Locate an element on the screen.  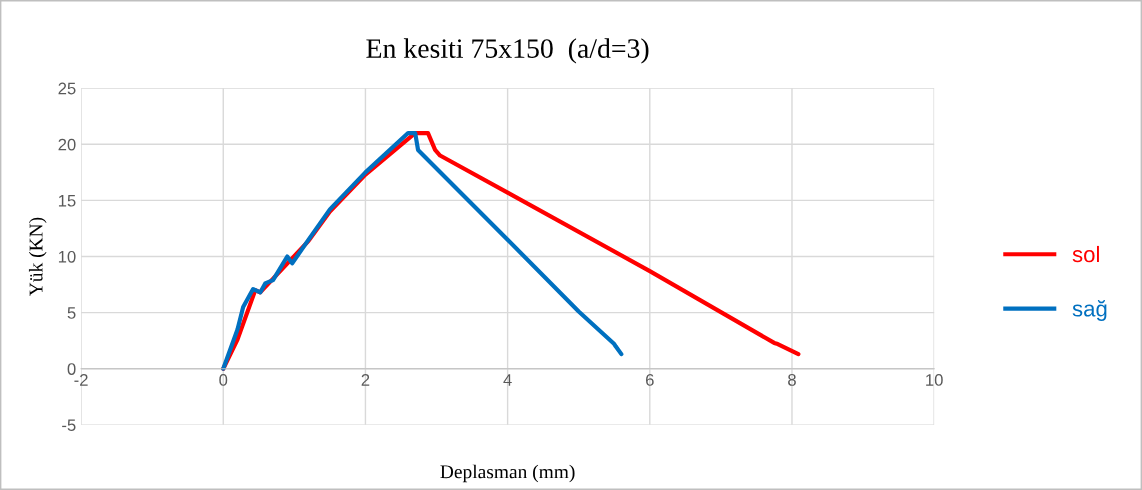
y-tick-label: 5 is located at coordinates (71, 313).